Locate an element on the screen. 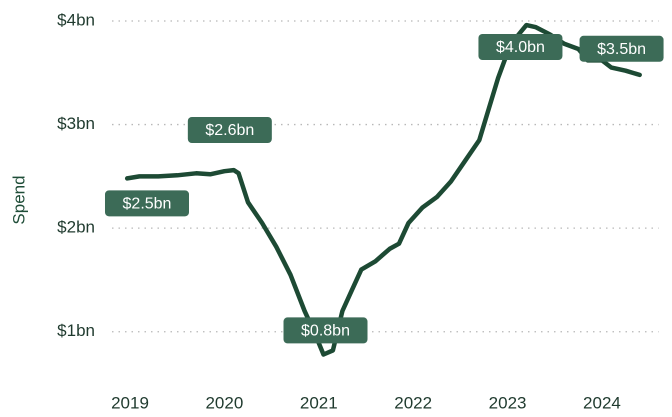 This screenshot has height=417, width=672. annotation: $2.6bn is located at coordinates (229, 130).